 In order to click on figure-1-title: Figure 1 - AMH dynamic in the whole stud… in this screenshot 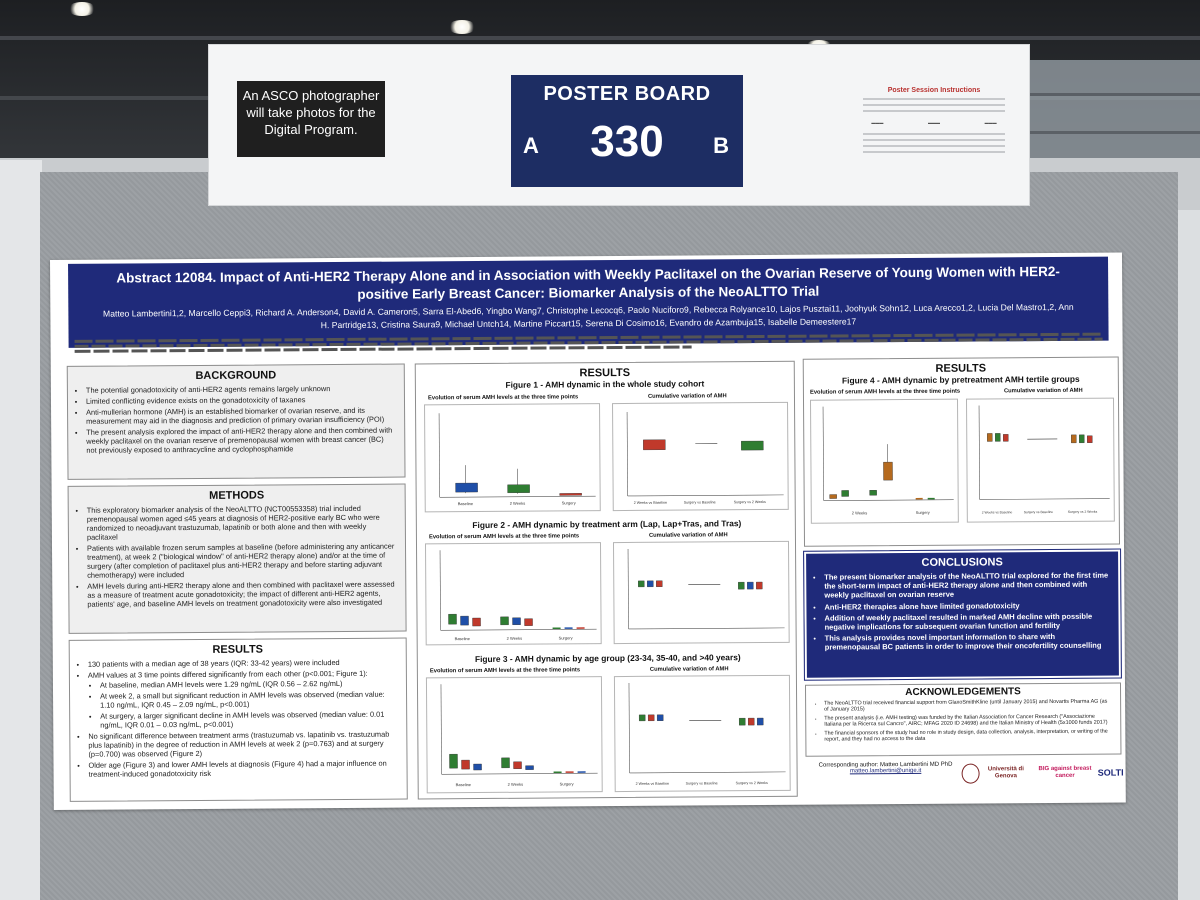, I will do `click(605, 384)`.